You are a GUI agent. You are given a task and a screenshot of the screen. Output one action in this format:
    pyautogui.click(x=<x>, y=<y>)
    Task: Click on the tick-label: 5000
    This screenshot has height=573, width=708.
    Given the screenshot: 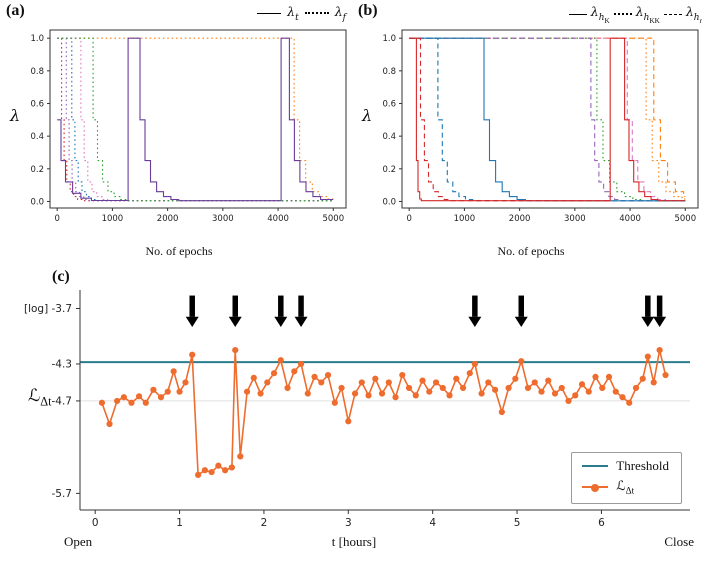 What is the action you would take?
    pyautogui.click(x=685, y=219)
    